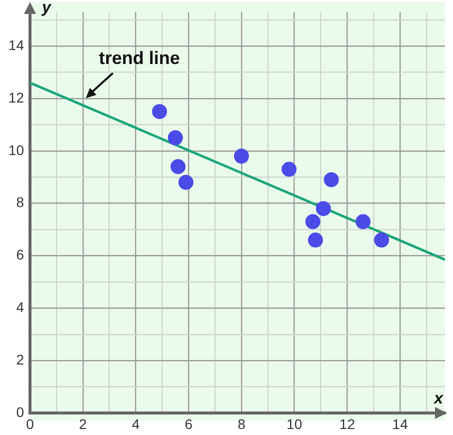 The width and height of the screenshot is (453, 435). I want to click on y-tick-label: 4, so click(20, 307).